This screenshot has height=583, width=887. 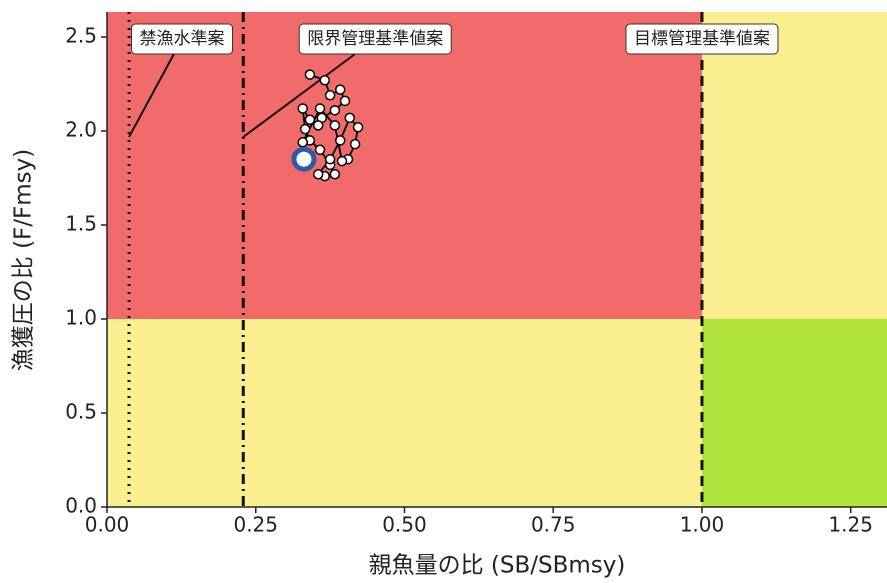 What do you see at coordinates (304, 159) in the screenshot?
I see `latest-point` at bounding box center [304, 159].